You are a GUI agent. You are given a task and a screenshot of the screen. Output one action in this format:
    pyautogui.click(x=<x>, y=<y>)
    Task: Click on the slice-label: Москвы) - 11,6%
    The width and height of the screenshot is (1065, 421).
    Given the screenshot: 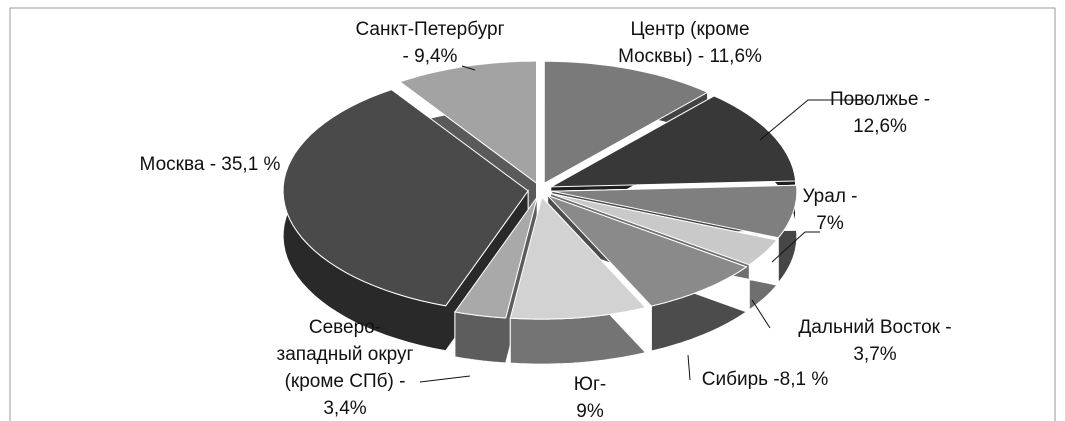 What is the action you would take?
    pyautogui.click(x=690, y=56)
    